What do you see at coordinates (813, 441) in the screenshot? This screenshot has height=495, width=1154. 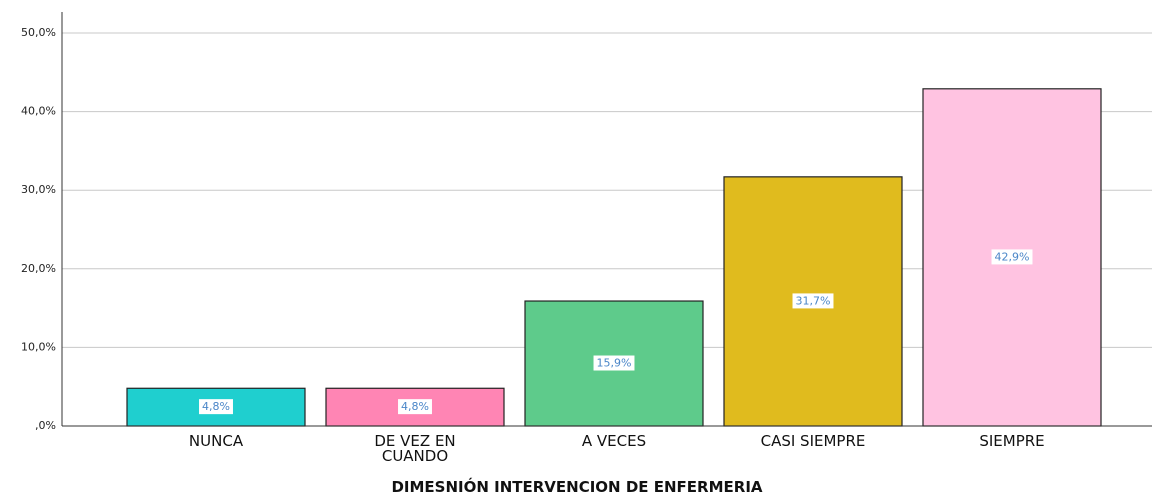 I see `x-tick-label: CASI SIEMPRE` at bounding box center [813, 441].